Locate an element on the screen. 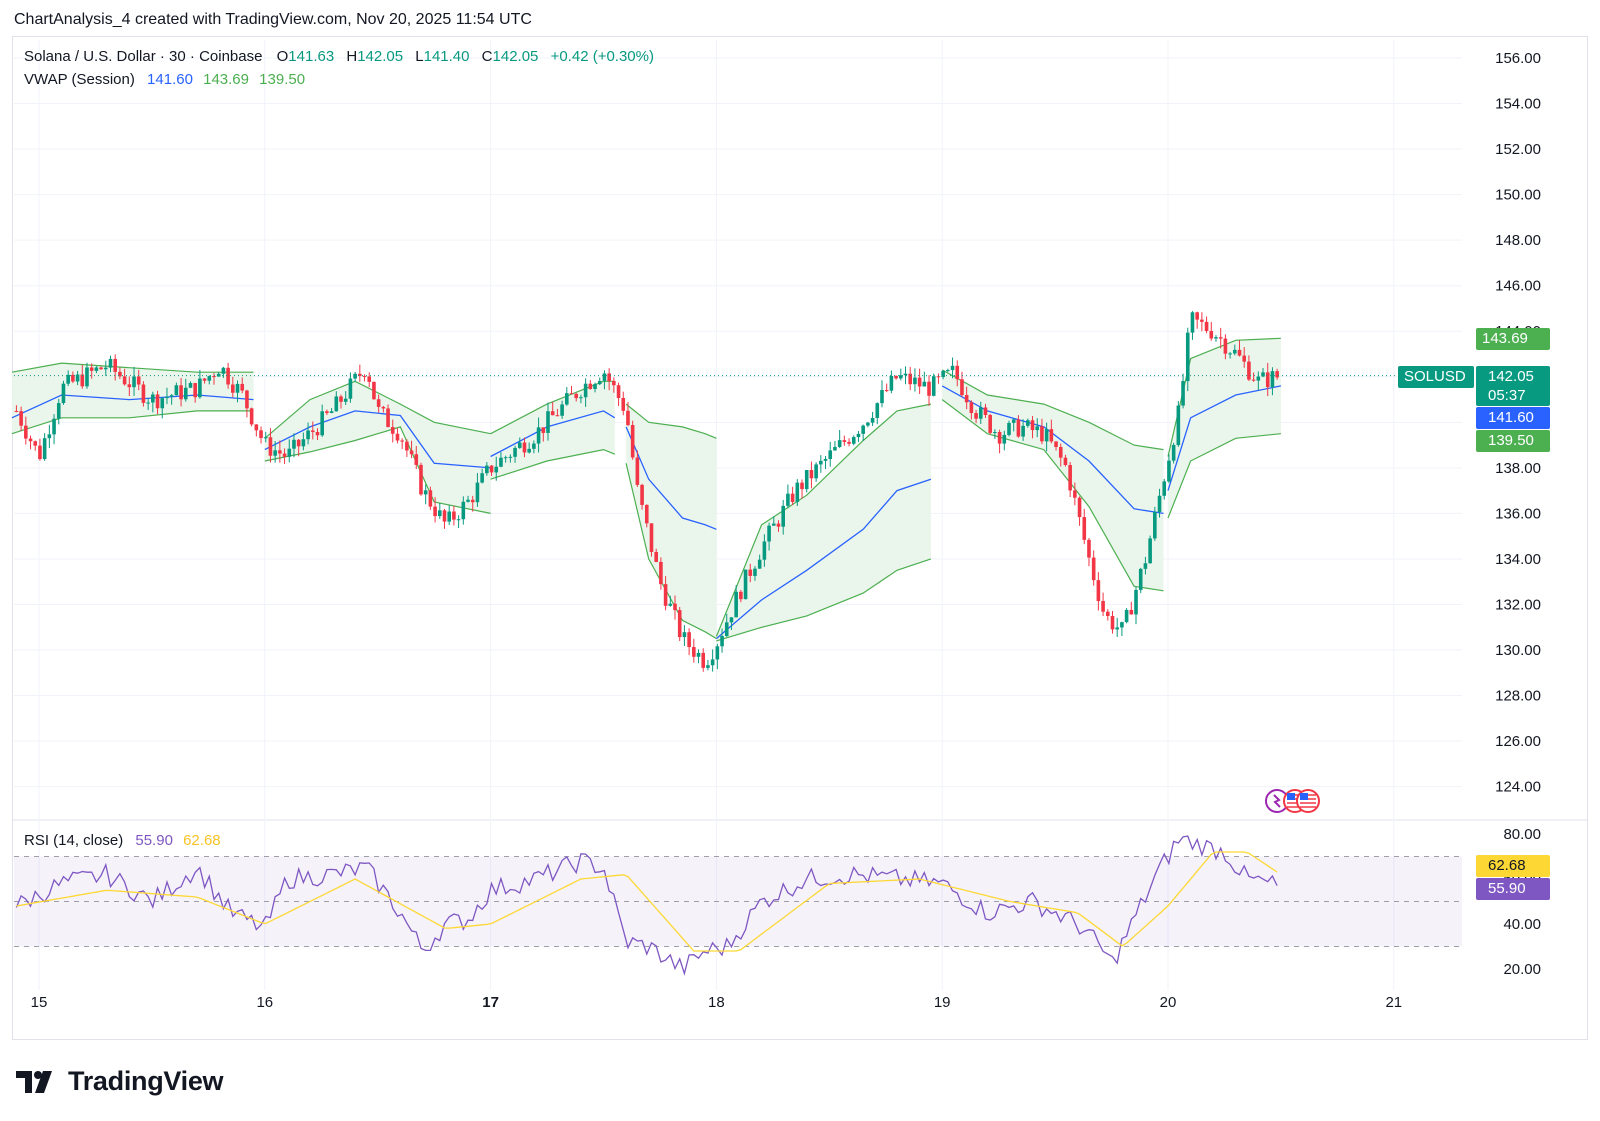 The width and height of the screenshot is (1600, 1121). high-label: H is located at coordinates (352, 56).